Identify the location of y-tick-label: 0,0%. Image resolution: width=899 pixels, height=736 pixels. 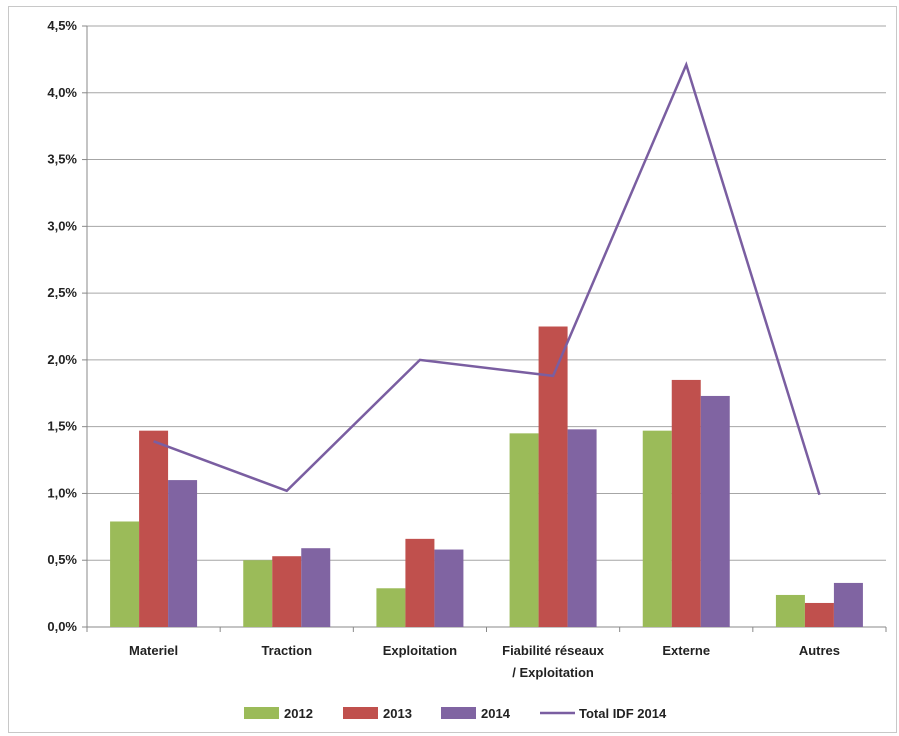
(62, 626).